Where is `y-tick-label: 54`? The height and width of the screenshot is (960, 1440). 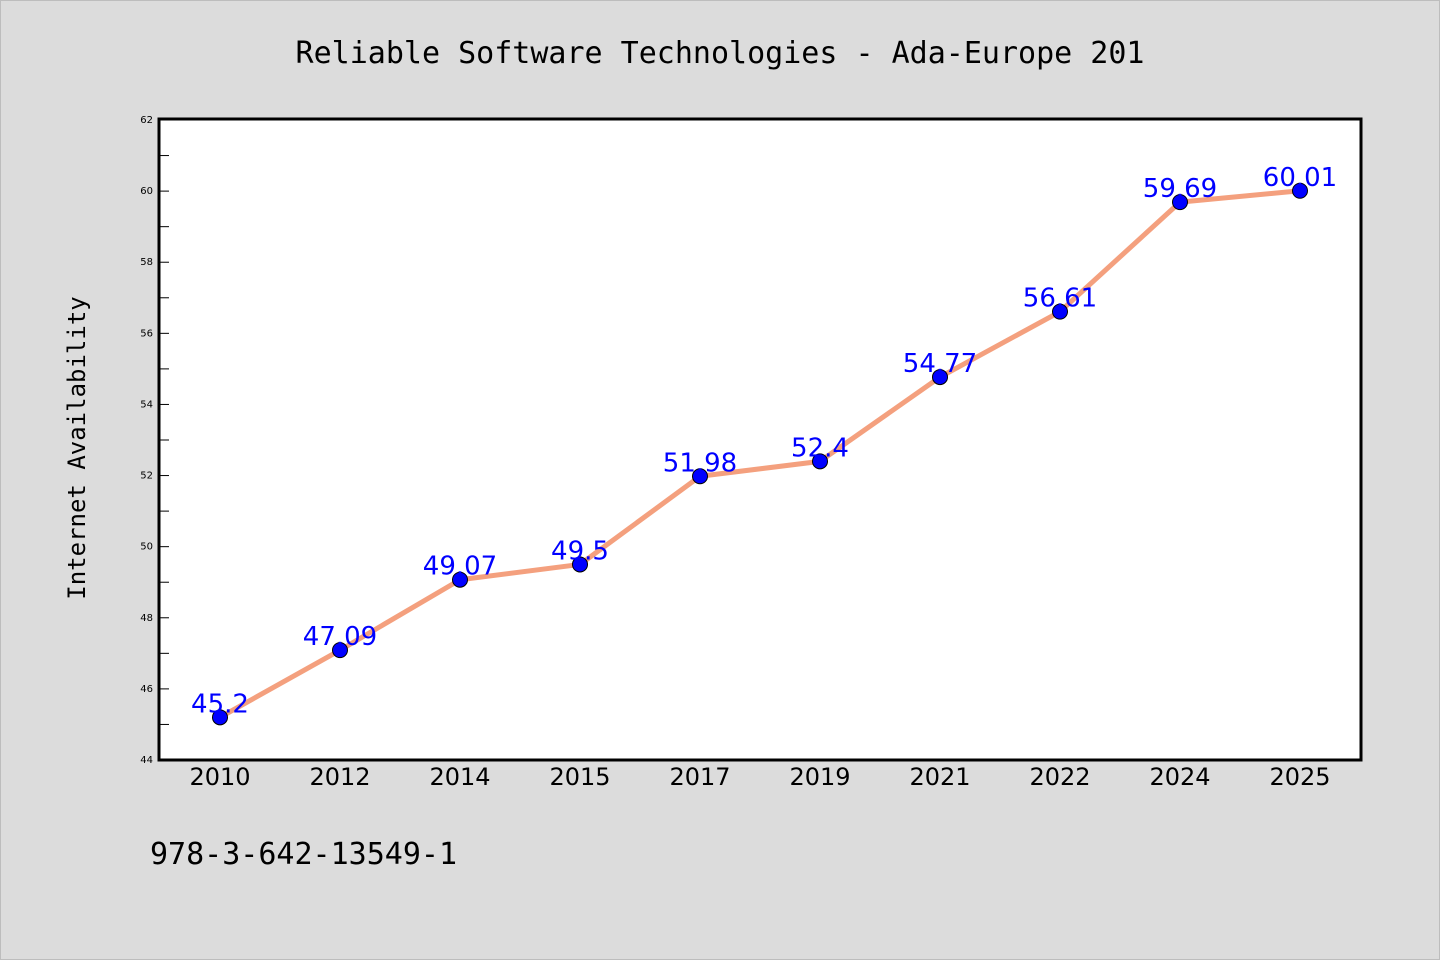
y-tick-label: 54 is located at coordinates (146, 404).